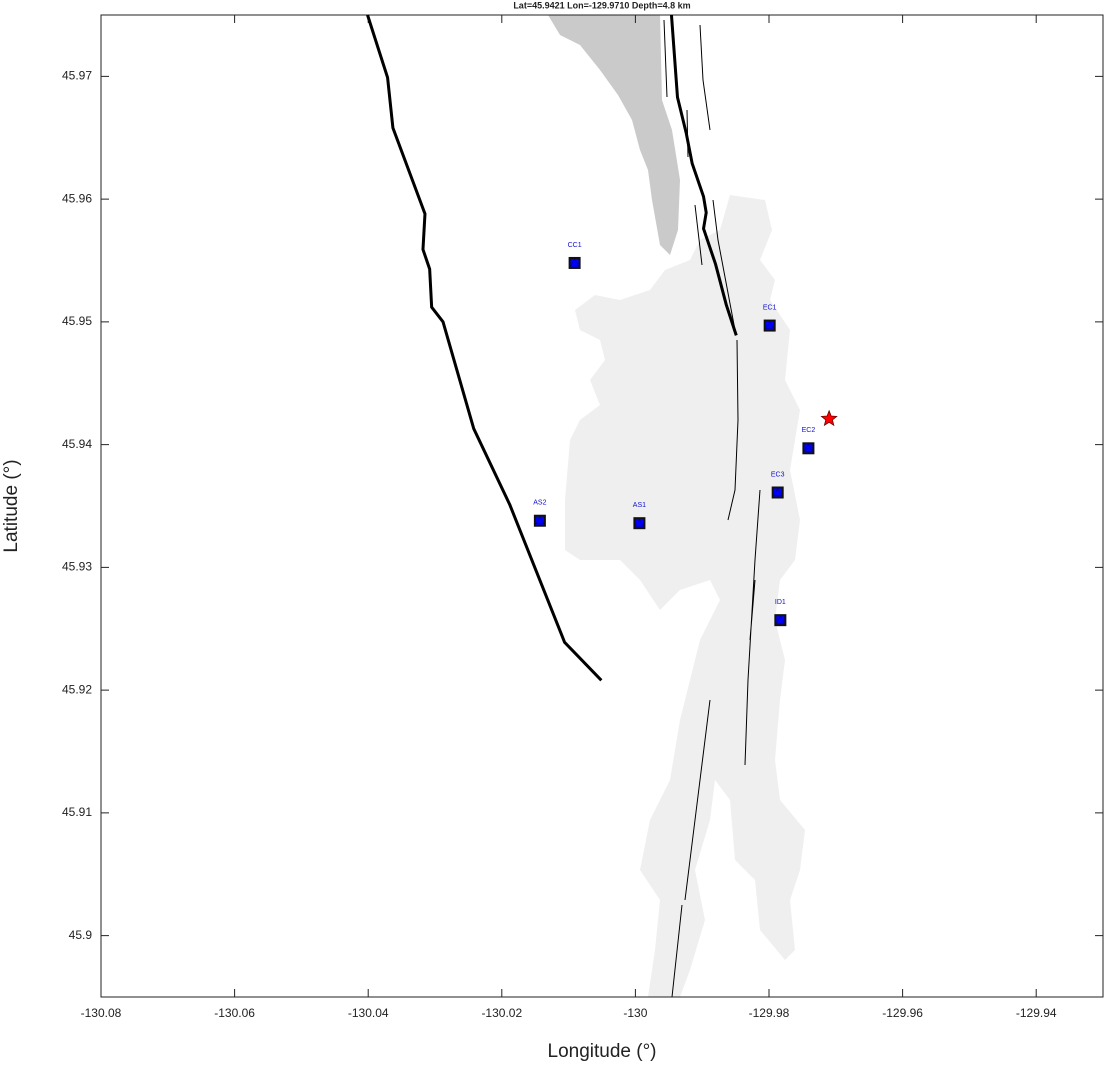 The width and height of the screenshot is (1105, 1066). What do you see at coordinates (501, 1013) in the screenshot?
I see `x-tick-label: -130.02` at bounding box center [501, 1013].